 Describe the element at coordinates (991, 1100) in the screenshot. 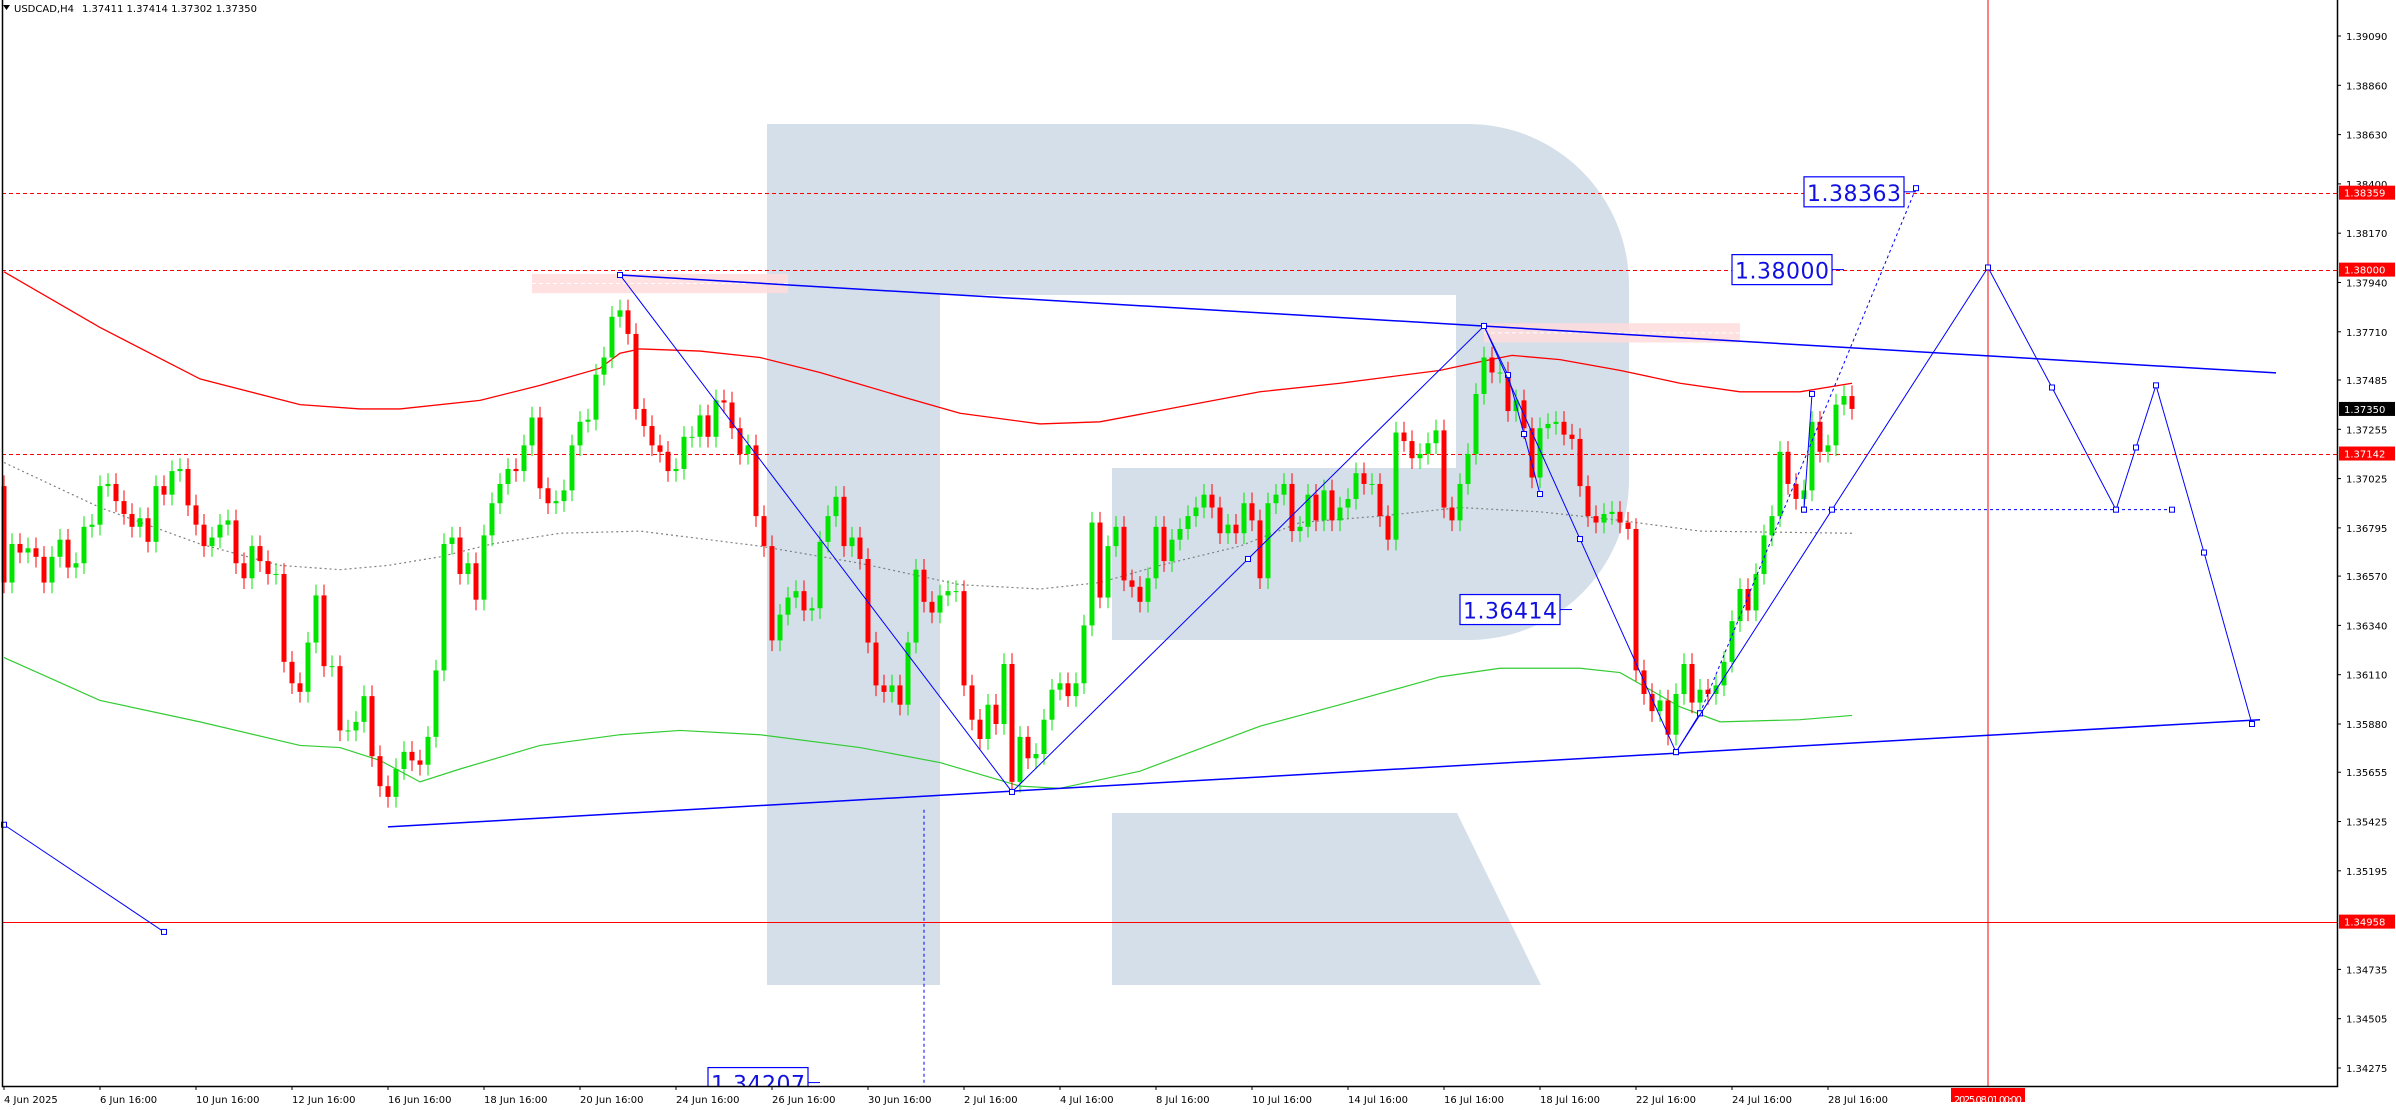

I see `time-tick-label: 2 Jul 16:00` at that location.